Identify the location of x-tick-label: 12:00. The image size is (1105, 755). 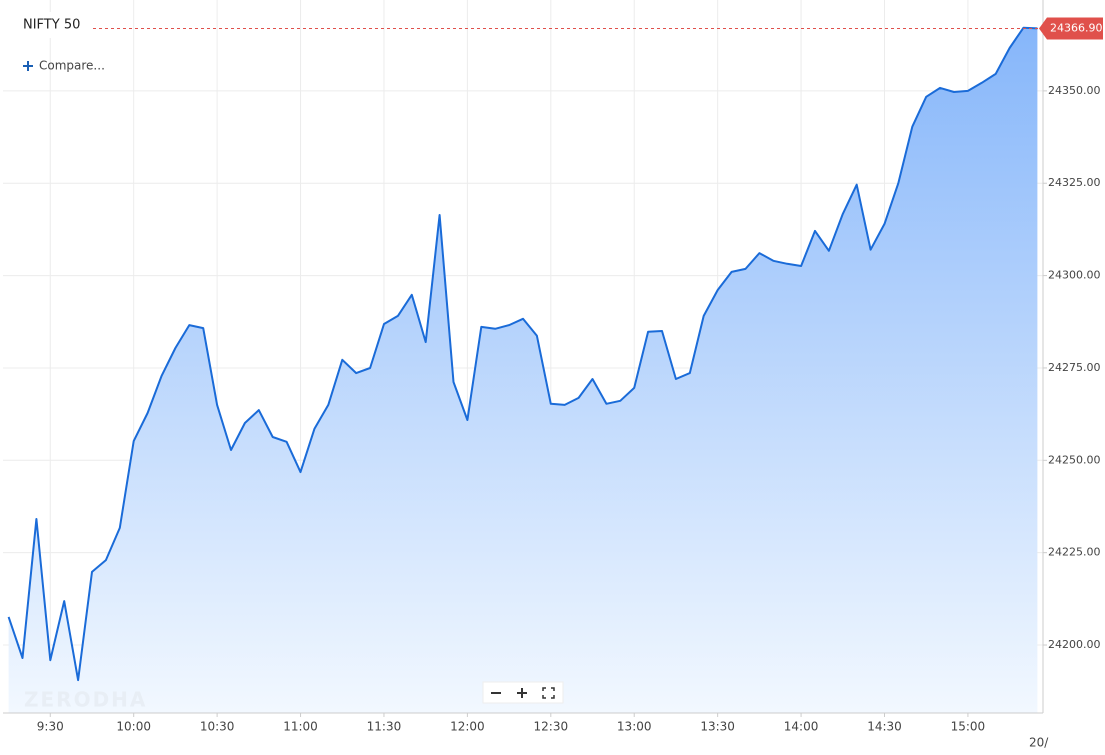
(467, 727).